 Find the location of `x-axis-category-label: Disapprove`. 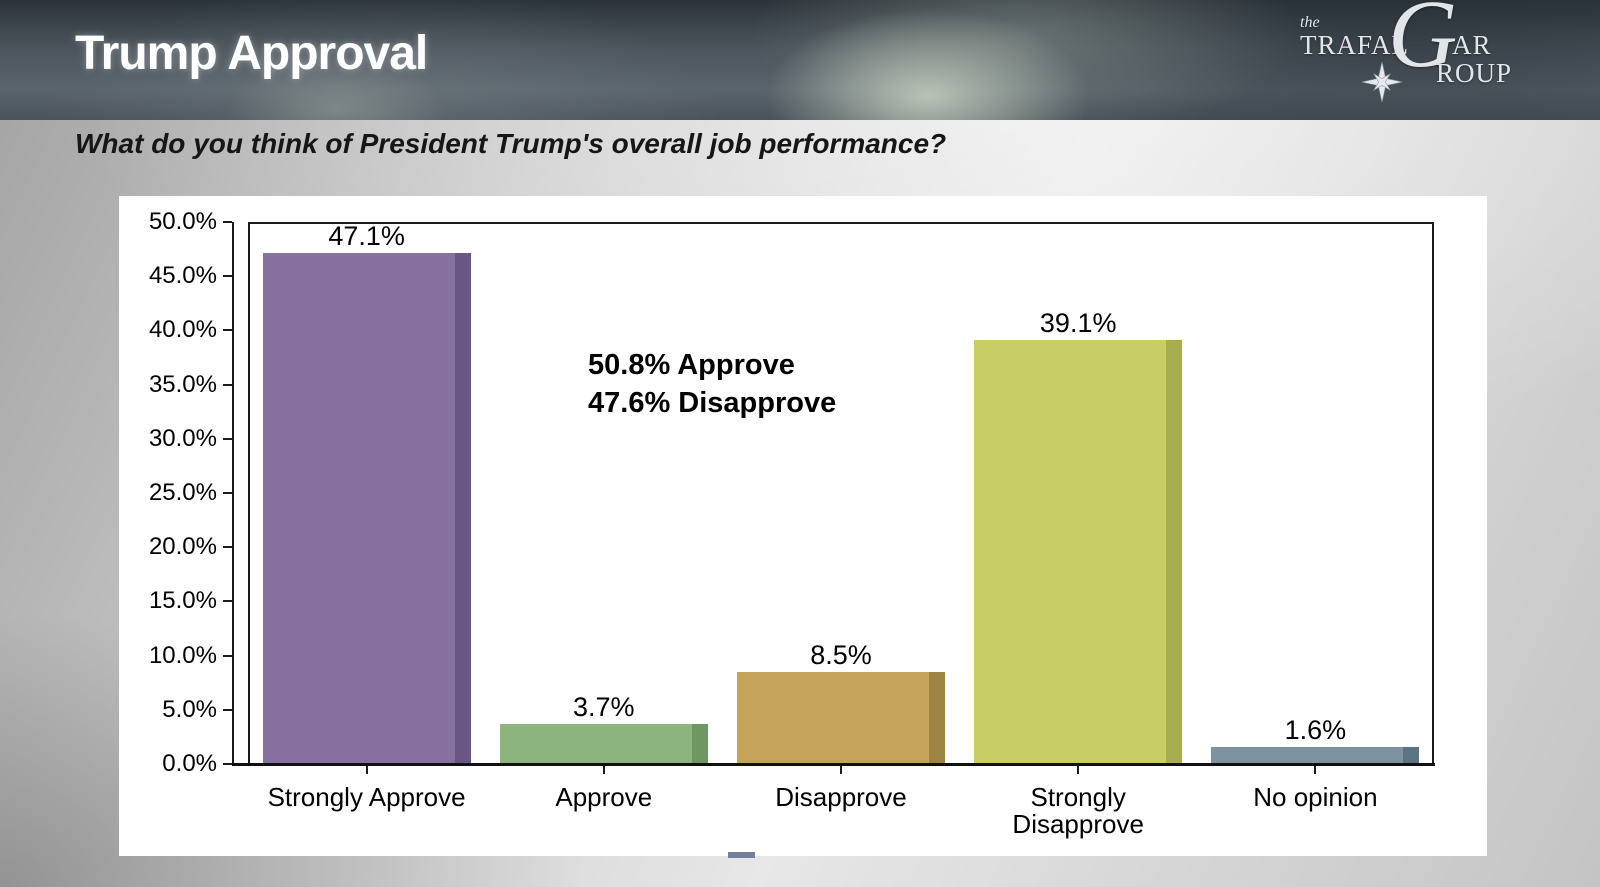

x-axis-category-label: Disapprove is located at coordinates (840, 797).